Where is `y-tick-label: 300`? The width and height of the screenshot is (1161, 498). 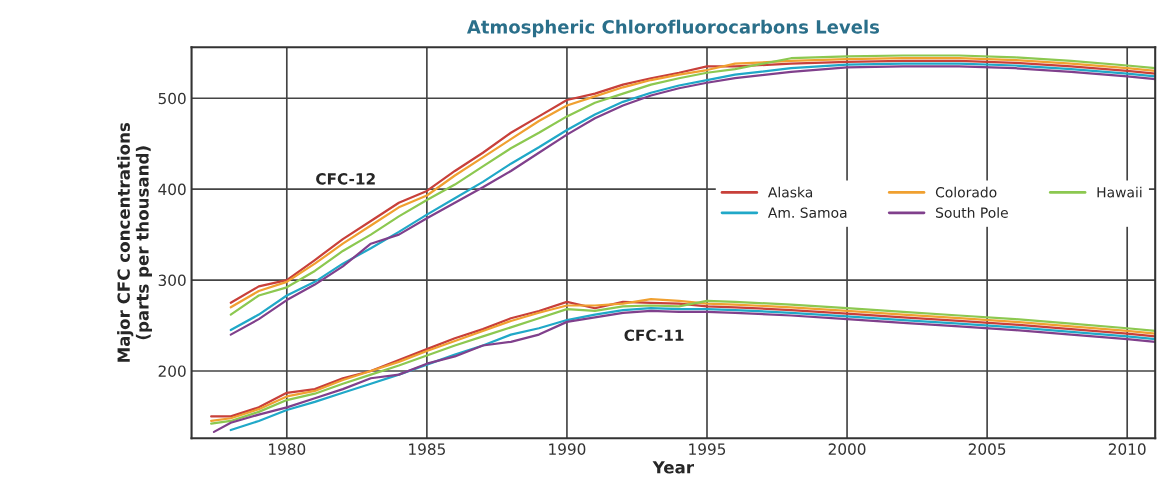
y-tick-label: 300 is located at coordinates (172, 280).